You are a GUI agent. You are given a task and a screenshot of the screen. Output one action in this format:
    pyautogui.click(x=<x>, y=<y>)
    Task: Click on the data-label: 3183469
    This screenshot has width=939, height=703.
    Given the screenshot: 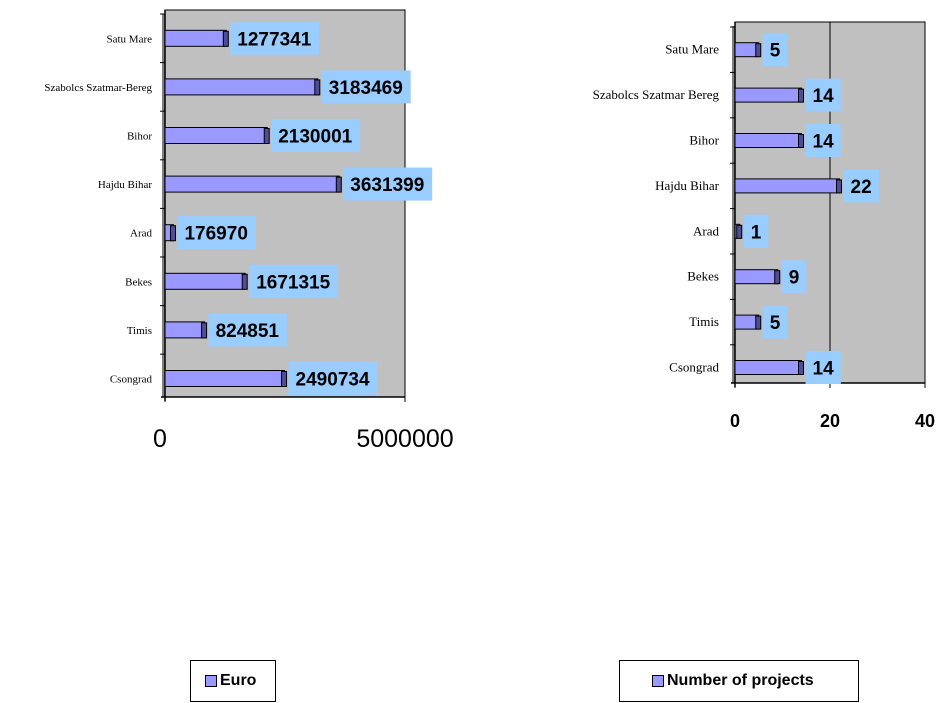 What is the action you would take?
    pyautogui.click(x=366, y=88)
    